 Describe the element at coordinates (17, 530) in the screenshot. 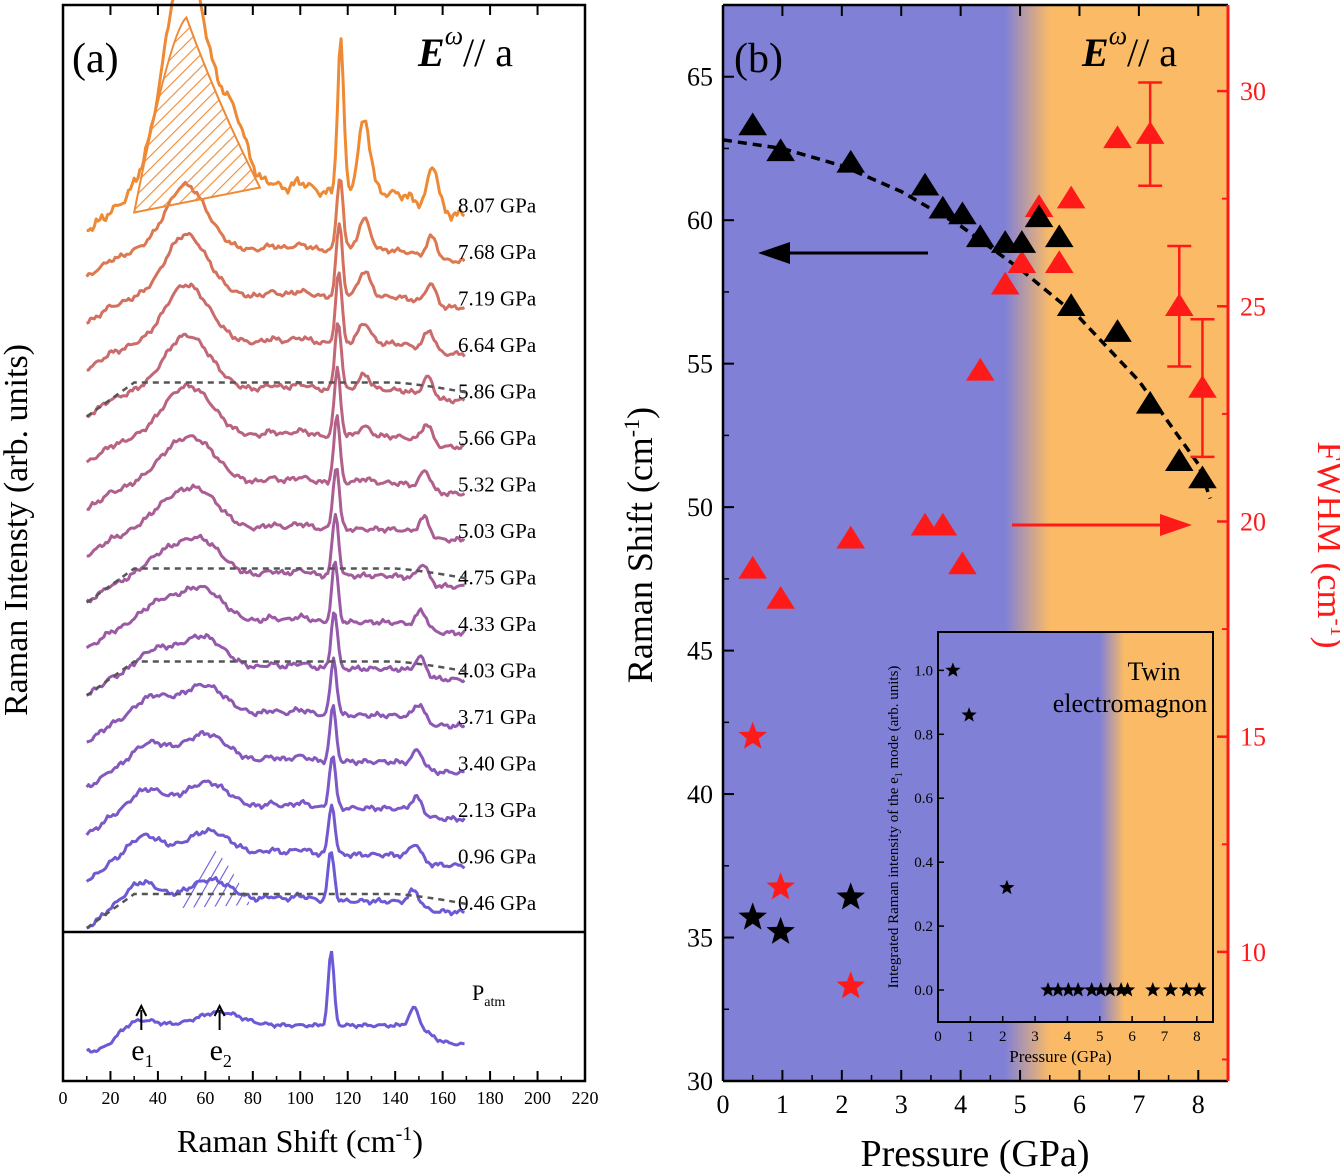

I see `panel-a-y-label: Raman Intensty (arb. units)` at that location.